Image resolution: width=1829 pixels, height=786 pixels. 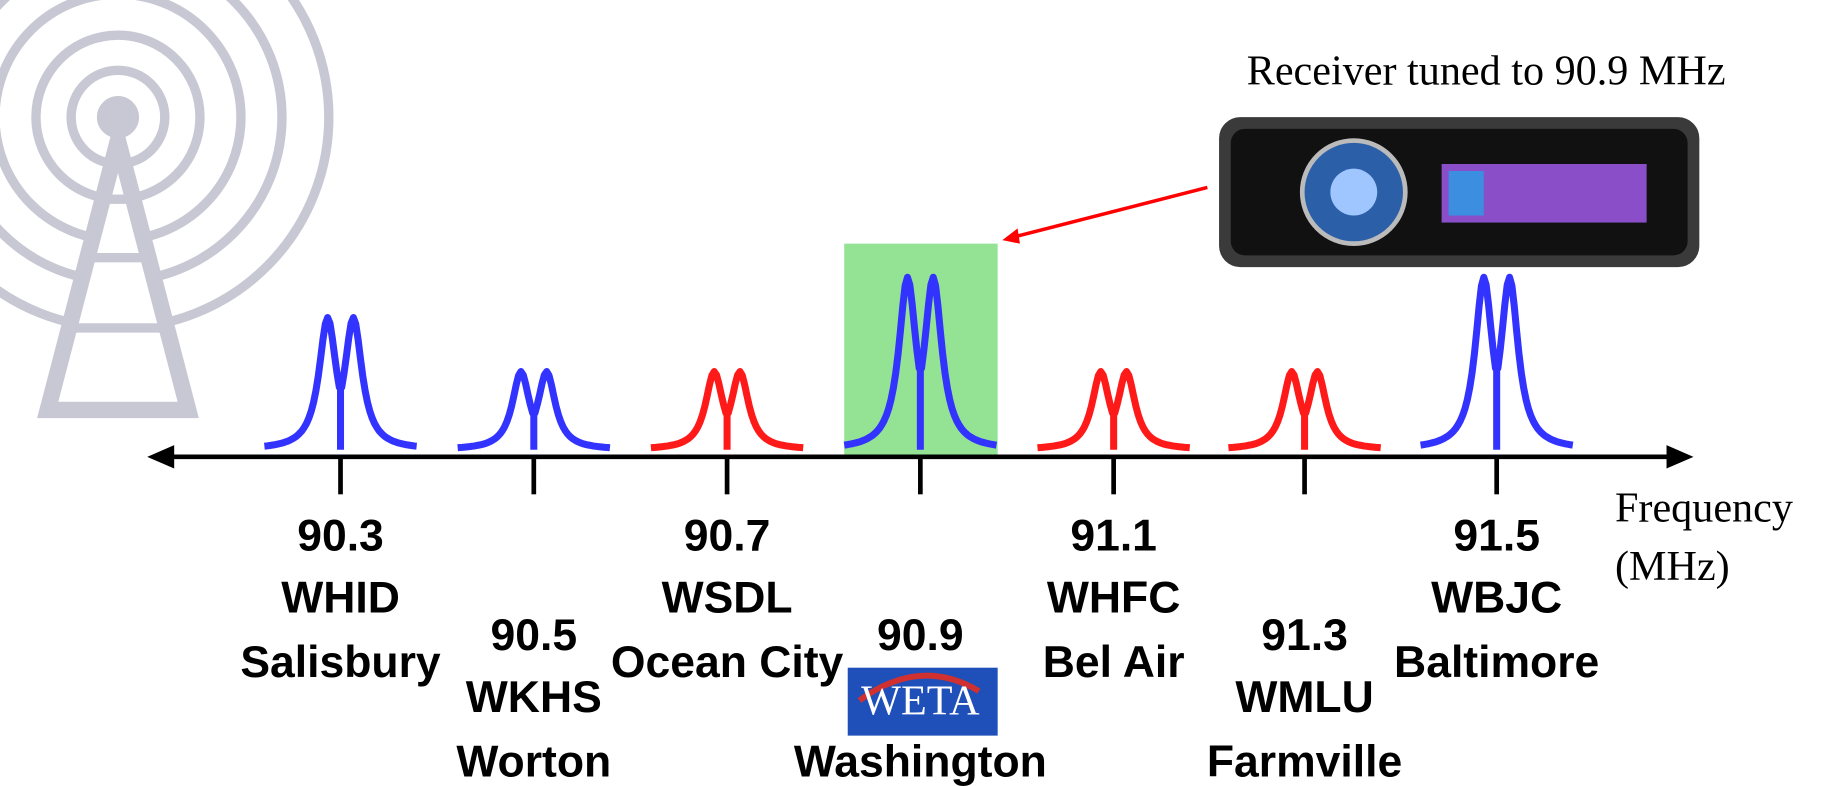 What do you see at coordinates (1114, 662) in the screenshot?
I see `station-city: Bel Air` at bounding box center [1114, 662].